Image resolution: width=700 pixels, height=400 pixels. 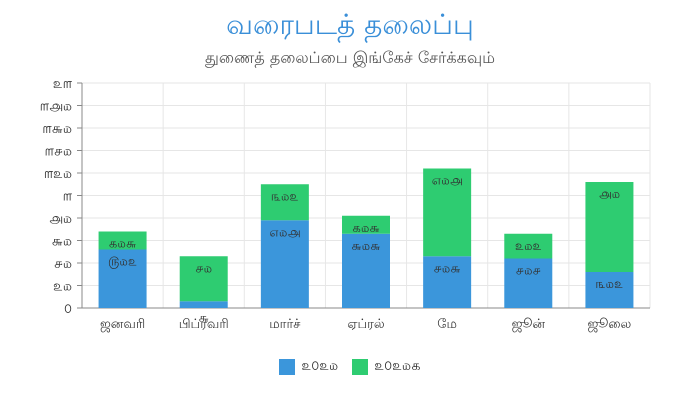 I want to click on data-label: ௫௰௨, so click(x=122, y=262).